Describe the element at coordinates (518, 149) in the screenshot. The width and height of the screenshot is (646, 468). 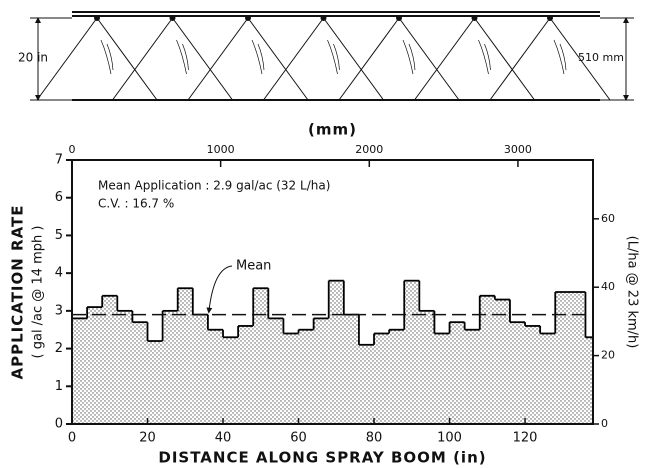
I see `x2-tick-label: 3000` at that location.